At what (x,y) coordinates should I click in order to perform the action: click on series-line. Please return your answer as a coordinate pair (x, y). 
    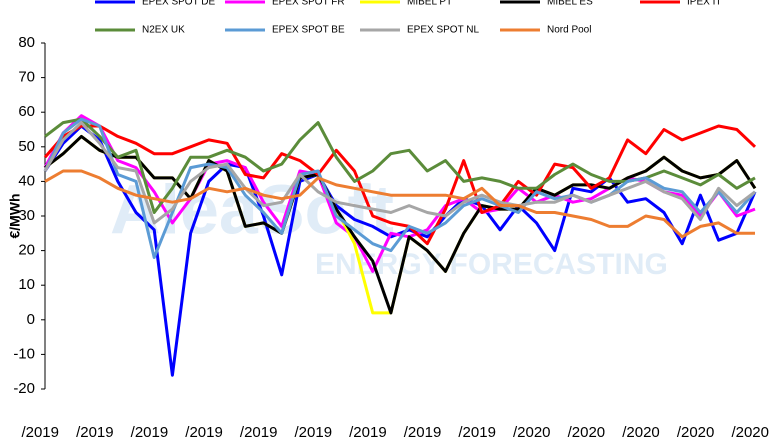
    Looking at the image, I should click on (399, 204).